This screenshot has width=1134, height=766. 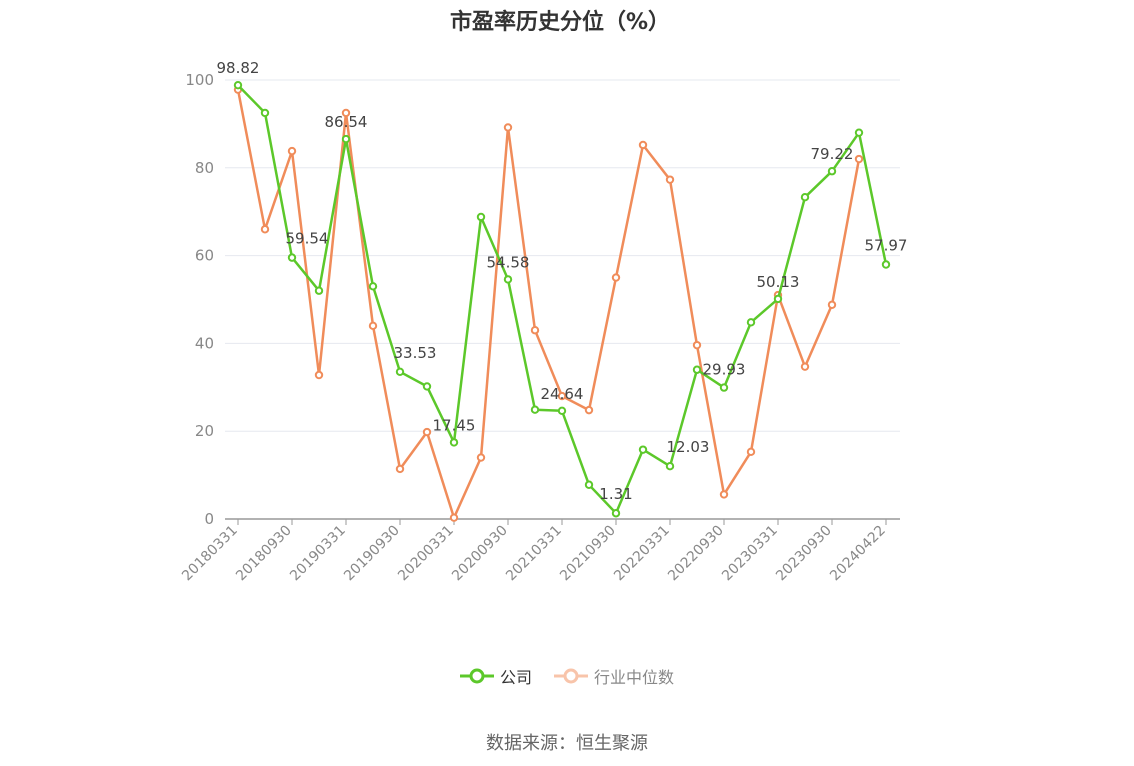 I want to click on data-label-company: 50.13, so click(x=778, y=282).